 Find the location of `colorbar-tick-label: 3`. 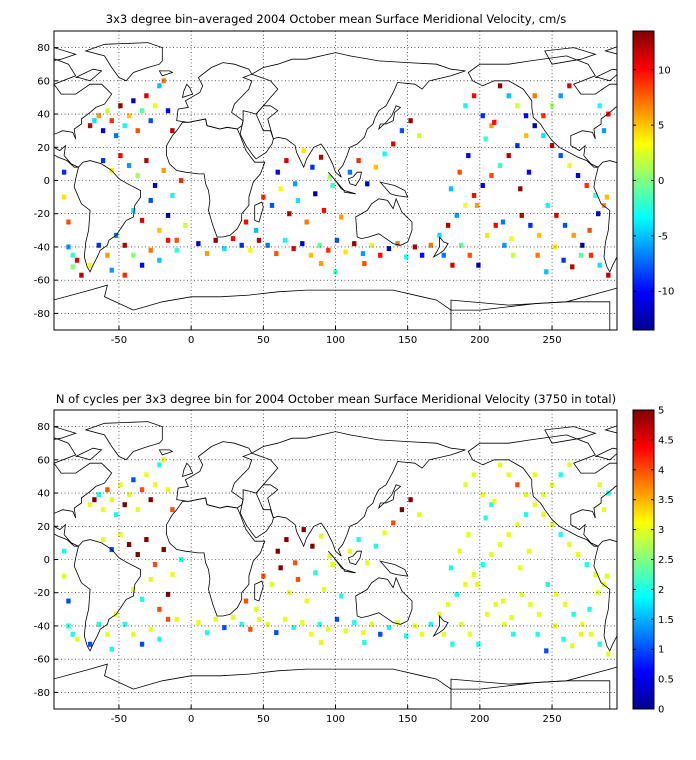

colorbar-tick-label: 3 is located at coordinates (661, 530).